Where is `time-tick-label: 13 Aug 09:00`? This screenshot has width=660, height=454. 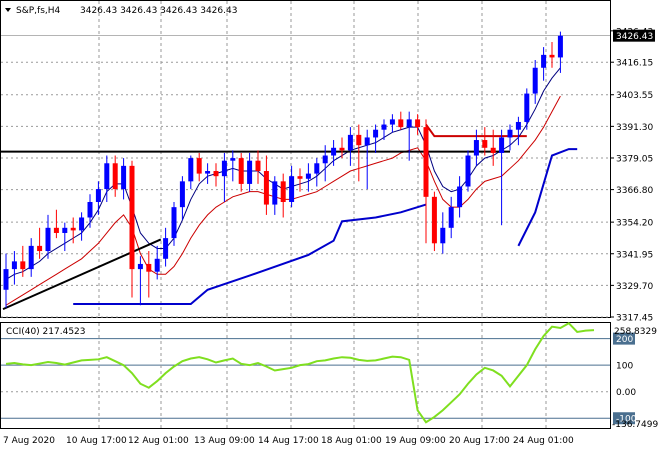
time-tick-label: 13 Aug 09:00 is located at coordinates (224, 441).